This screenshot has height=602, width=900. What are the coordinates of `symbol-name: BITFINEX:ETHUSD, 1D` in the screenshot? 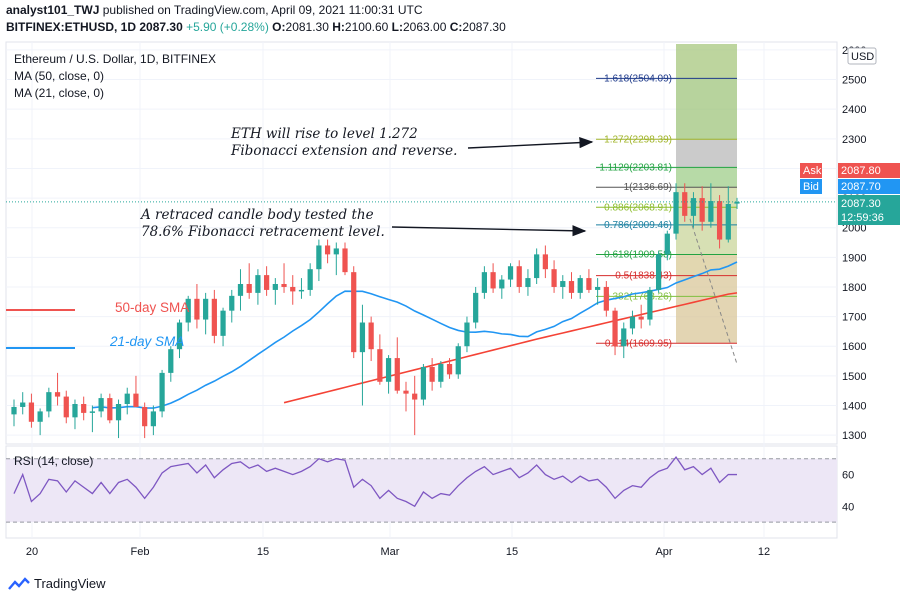 It's located at (71, 27).